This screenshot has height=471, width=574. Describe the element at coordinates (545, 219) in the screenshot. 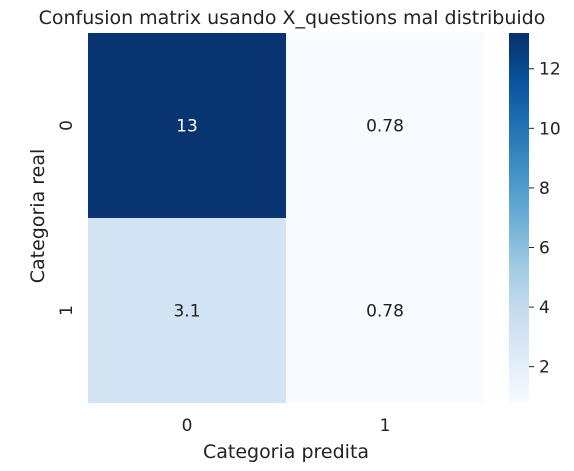

I see `colorbar-ticks: 2 4 6 8 10 12` at that location.